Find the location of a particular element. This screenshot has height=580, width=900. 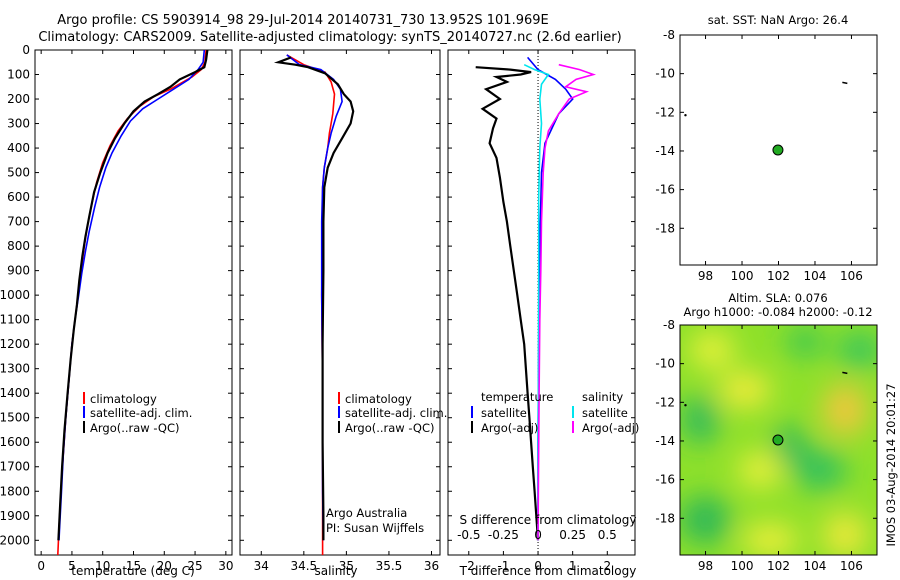

difference-plot is located at coordinates (536, 302).